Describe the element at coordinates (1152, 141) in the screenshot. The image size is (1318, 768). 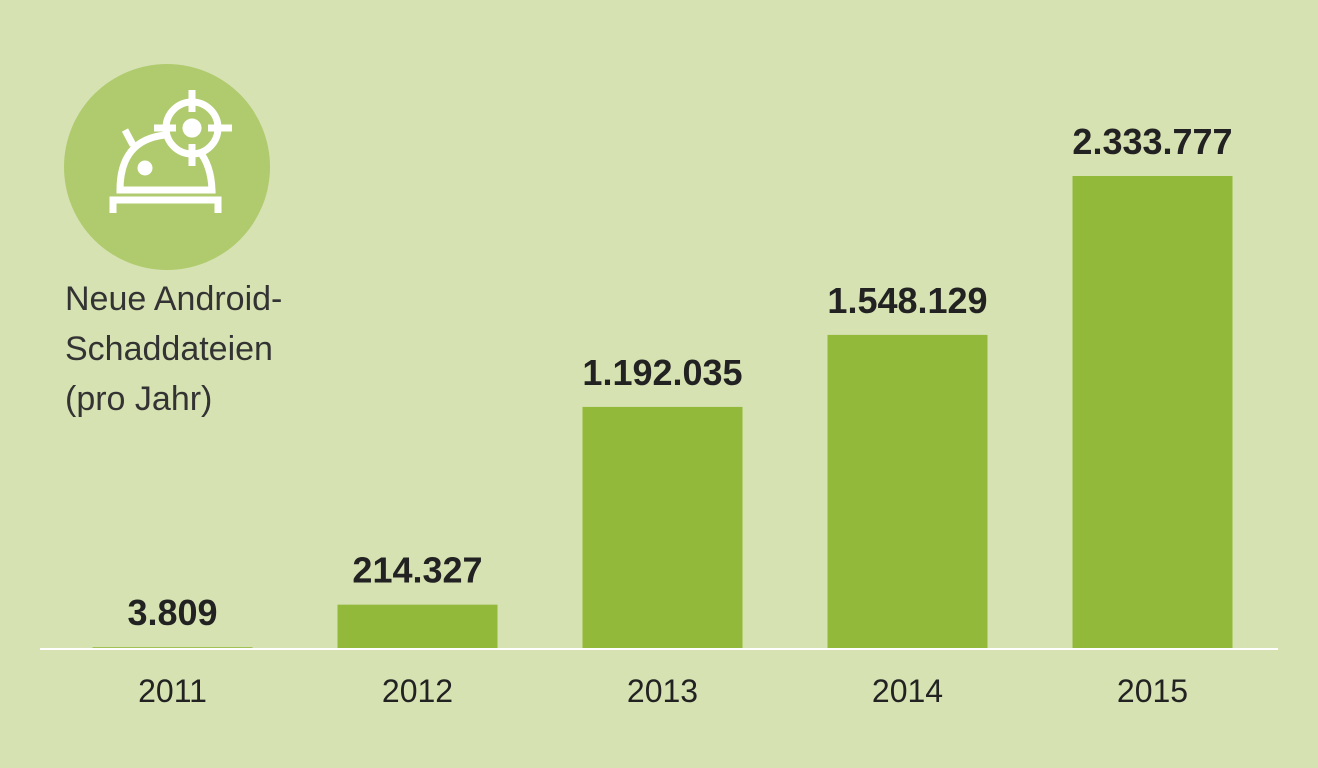
I see `value-label: 2.333.777` at that location.